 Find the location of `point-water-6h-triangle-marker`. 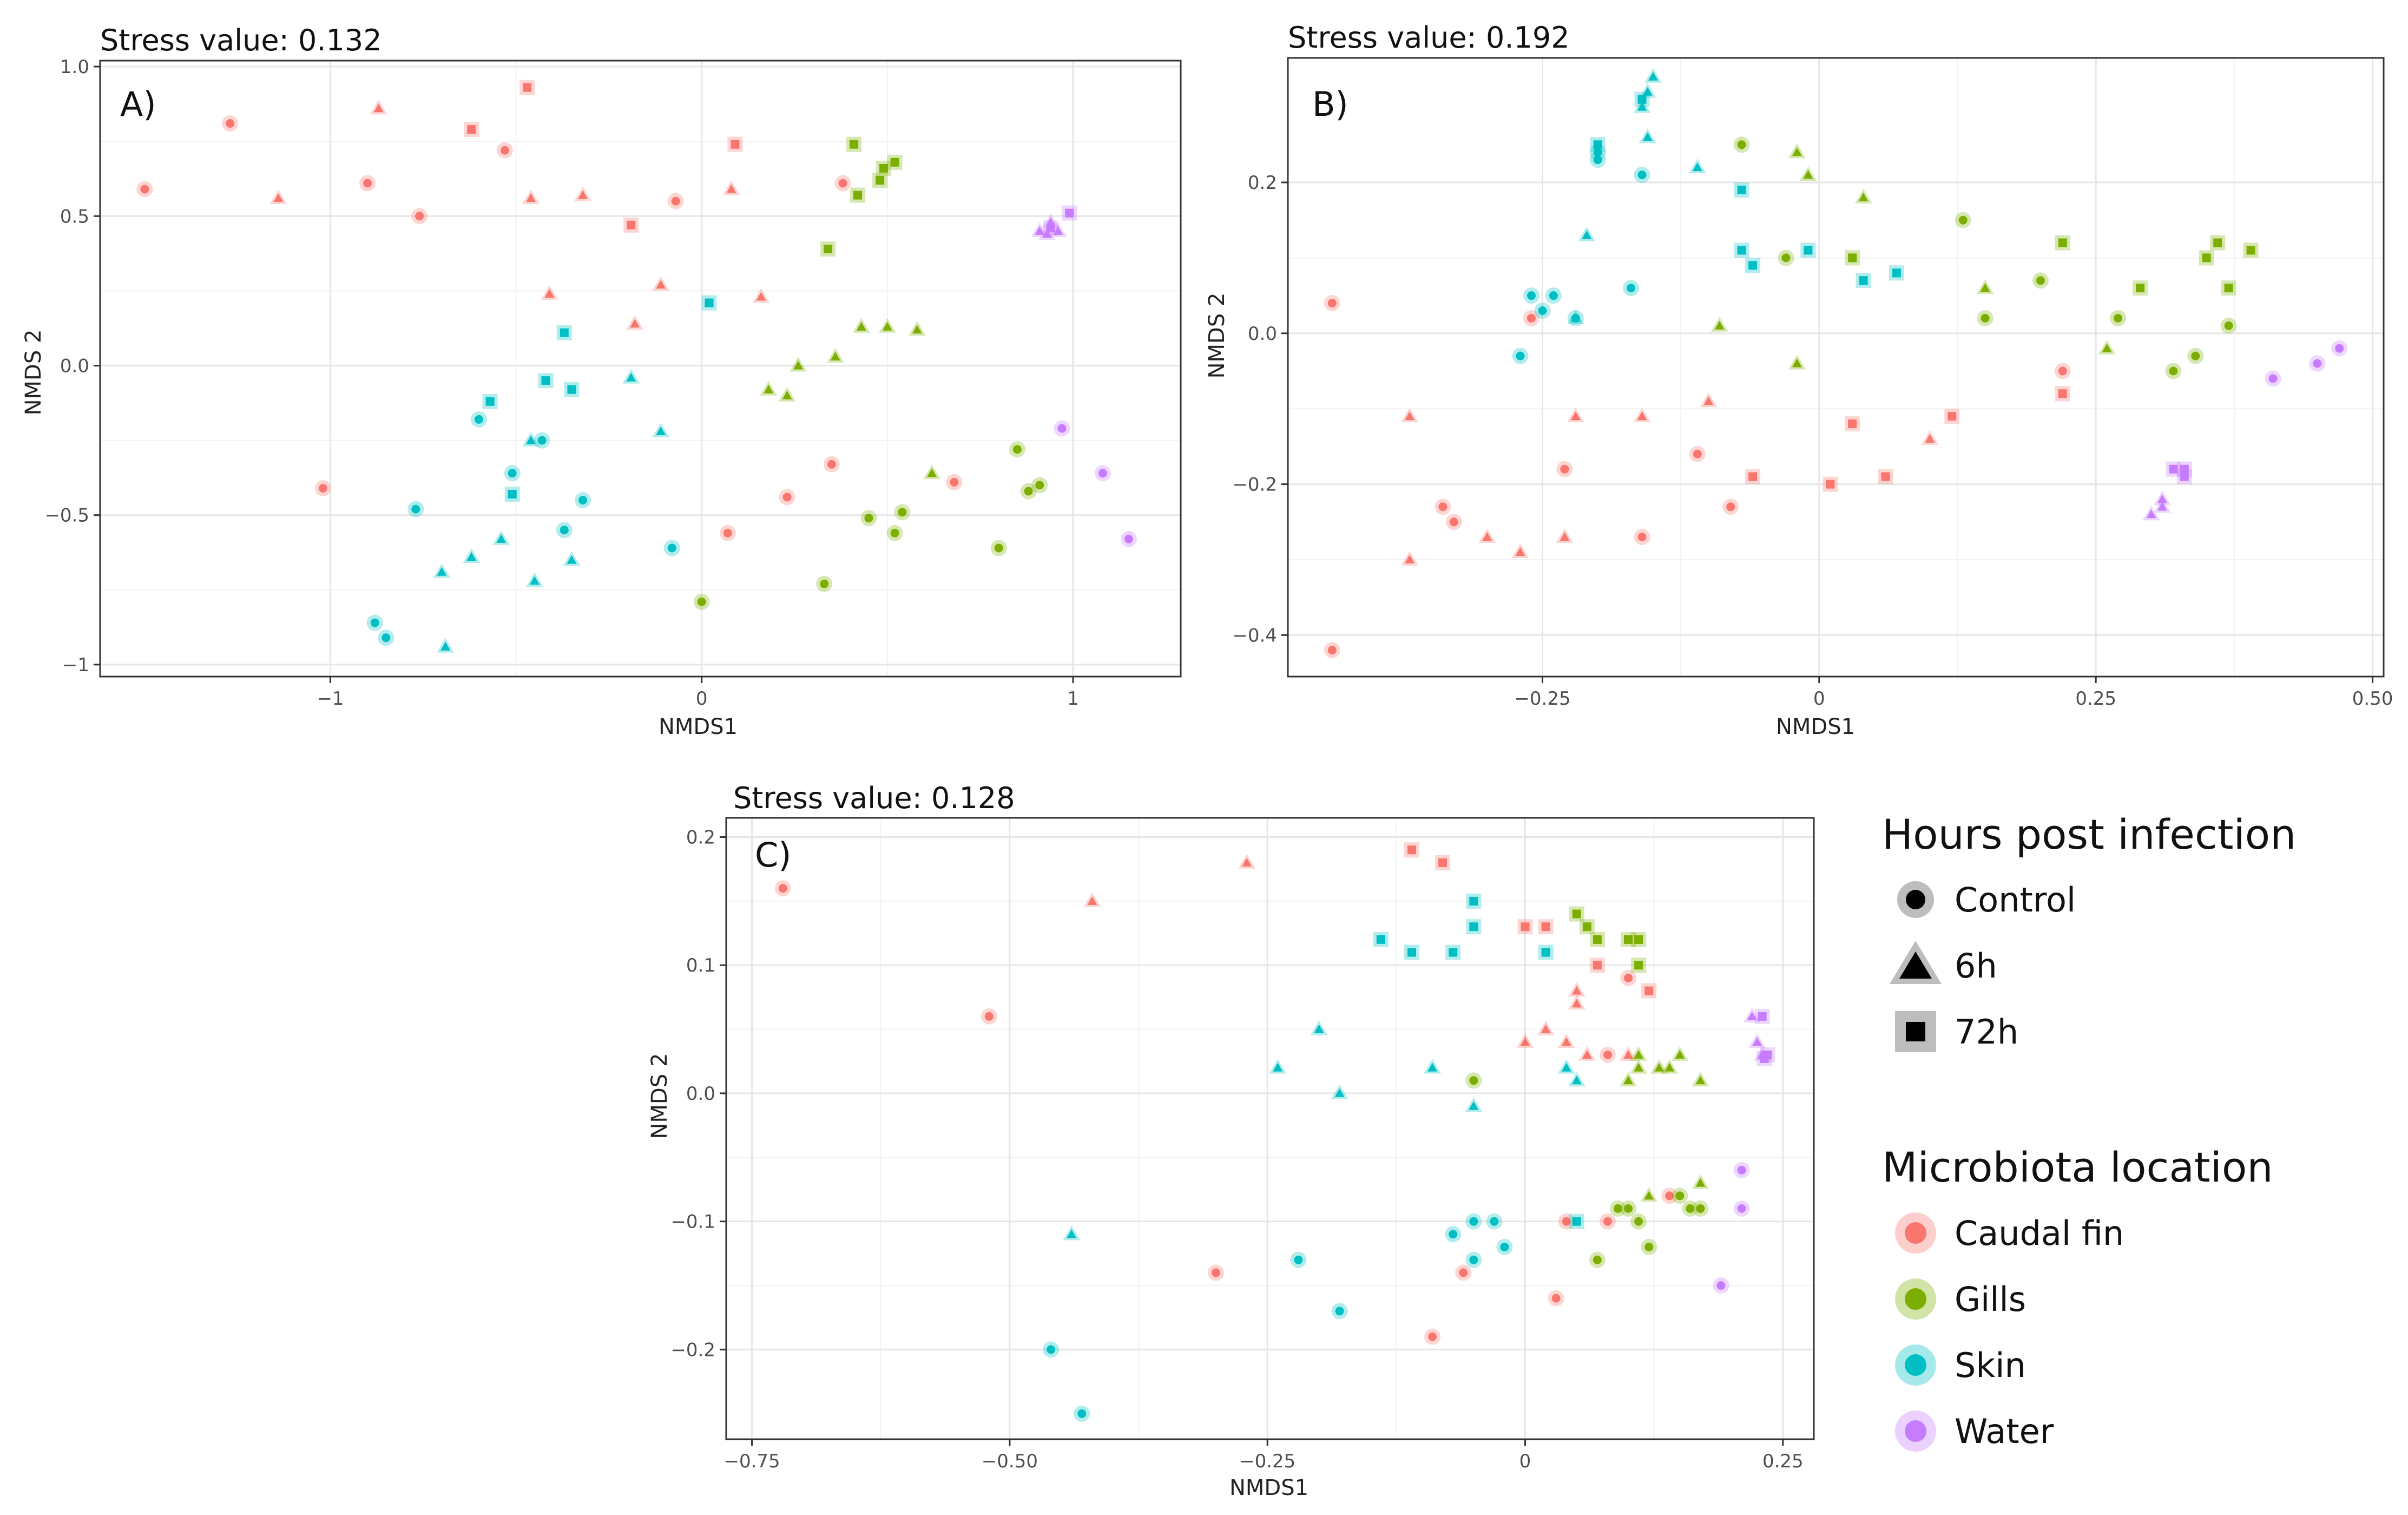

point-water-6h-triangle-marker is located at coordinates (1050, 221).